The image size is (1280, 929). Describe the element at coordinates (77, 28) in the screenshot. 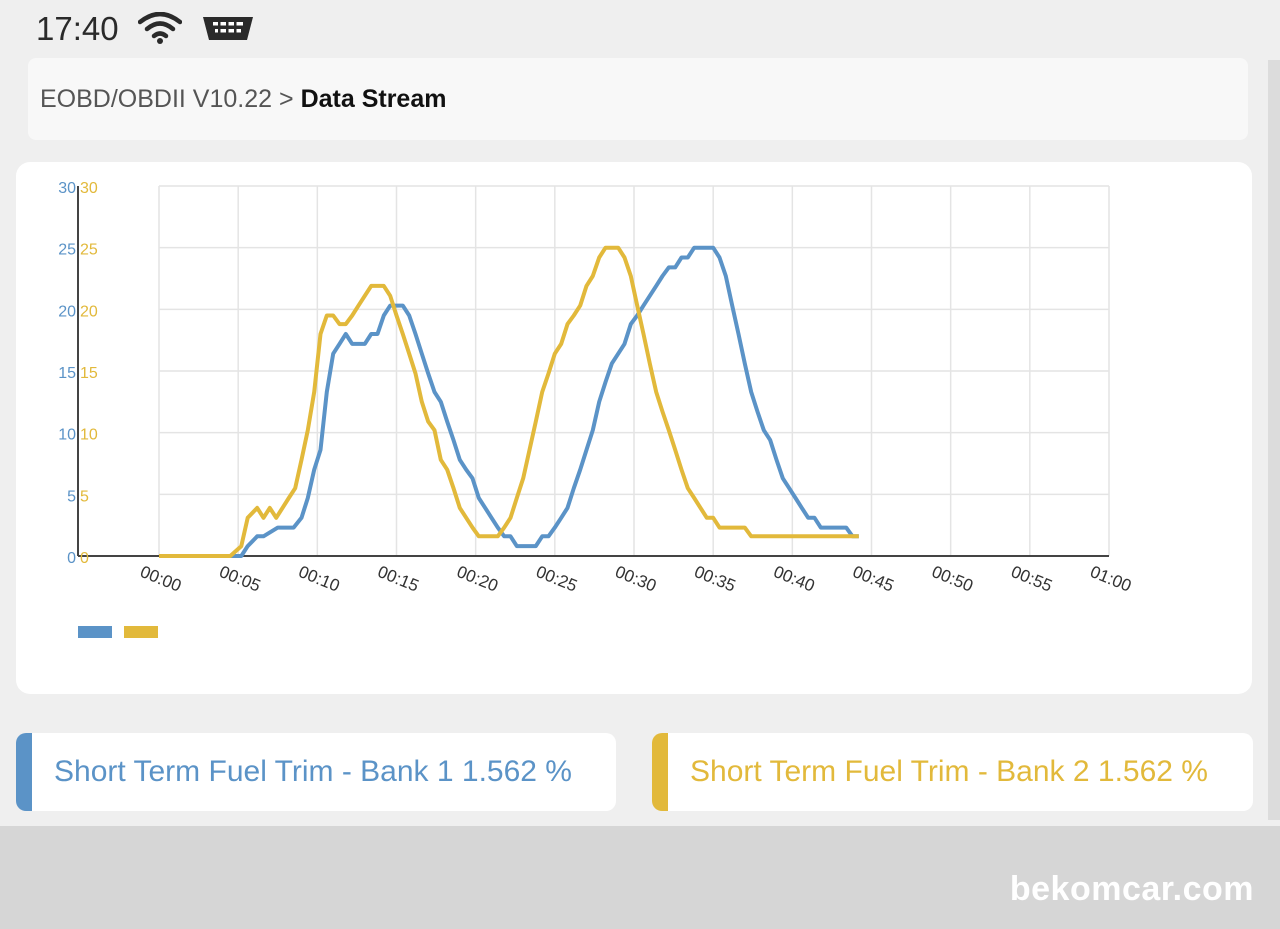

I see `status-time: 17:40` at that location.